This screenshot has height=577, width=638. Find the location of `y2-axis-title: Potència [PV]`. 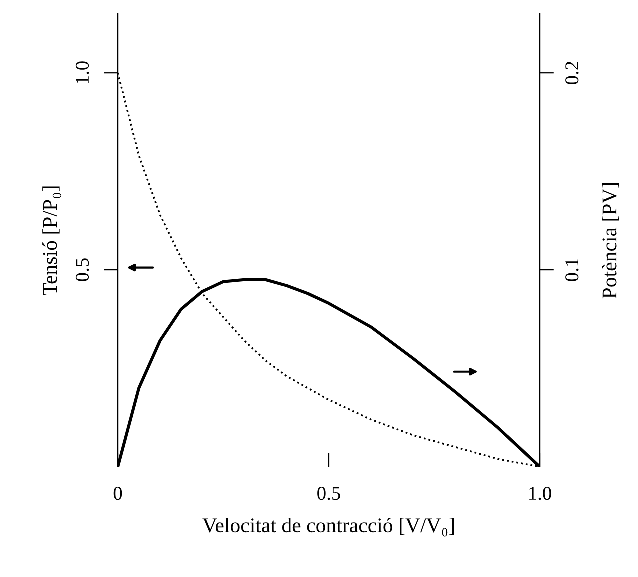

y2-axis-title: Potència [PV] is located at coordinates (611, 241).